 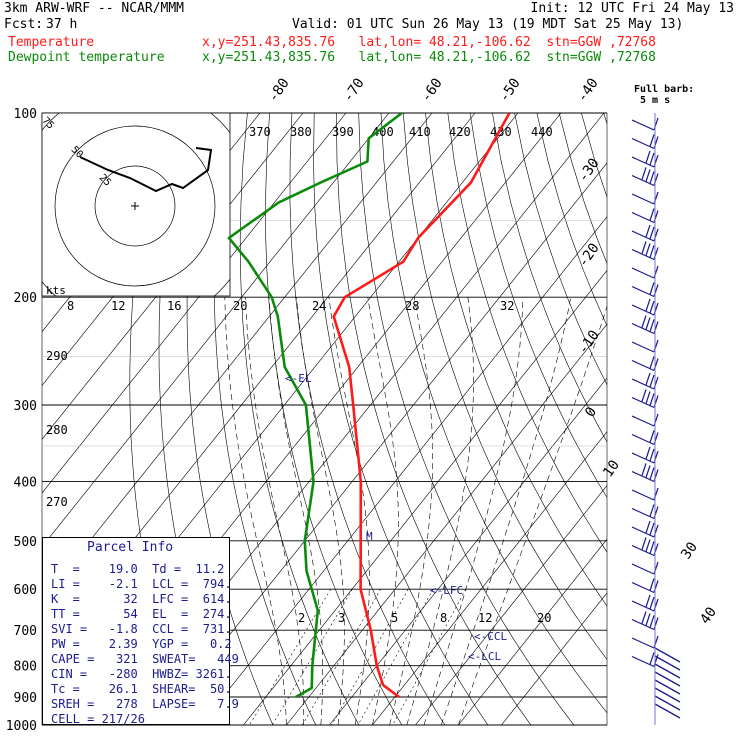 What do you see at coordinates (383, 132) in the screenshot?
I see `potential-temperature-label: 400` at bounding box center [383, 132].